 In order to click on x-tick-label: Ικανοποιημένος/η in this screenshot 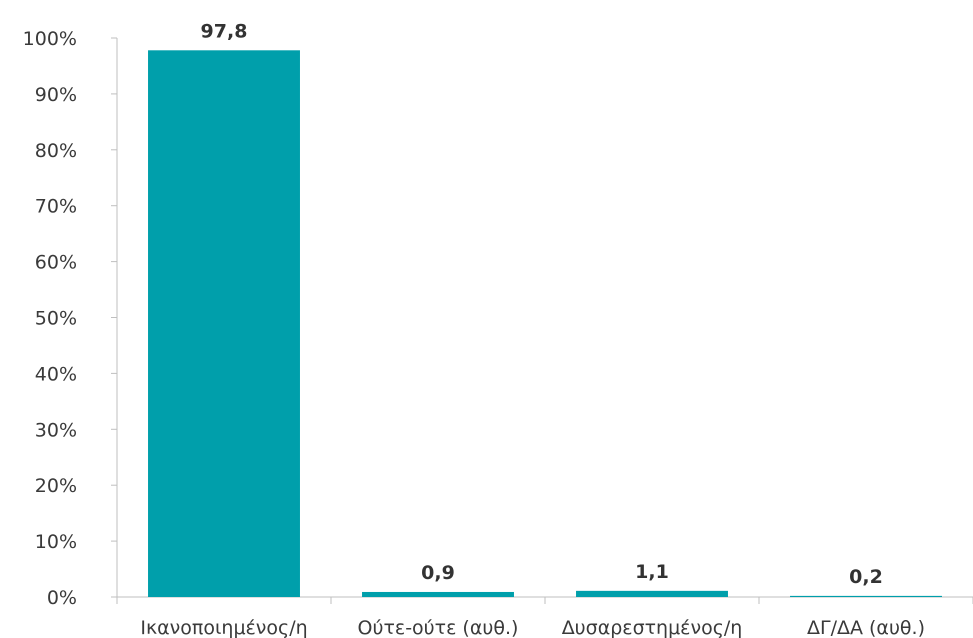, I will do `click(223, 627)`.